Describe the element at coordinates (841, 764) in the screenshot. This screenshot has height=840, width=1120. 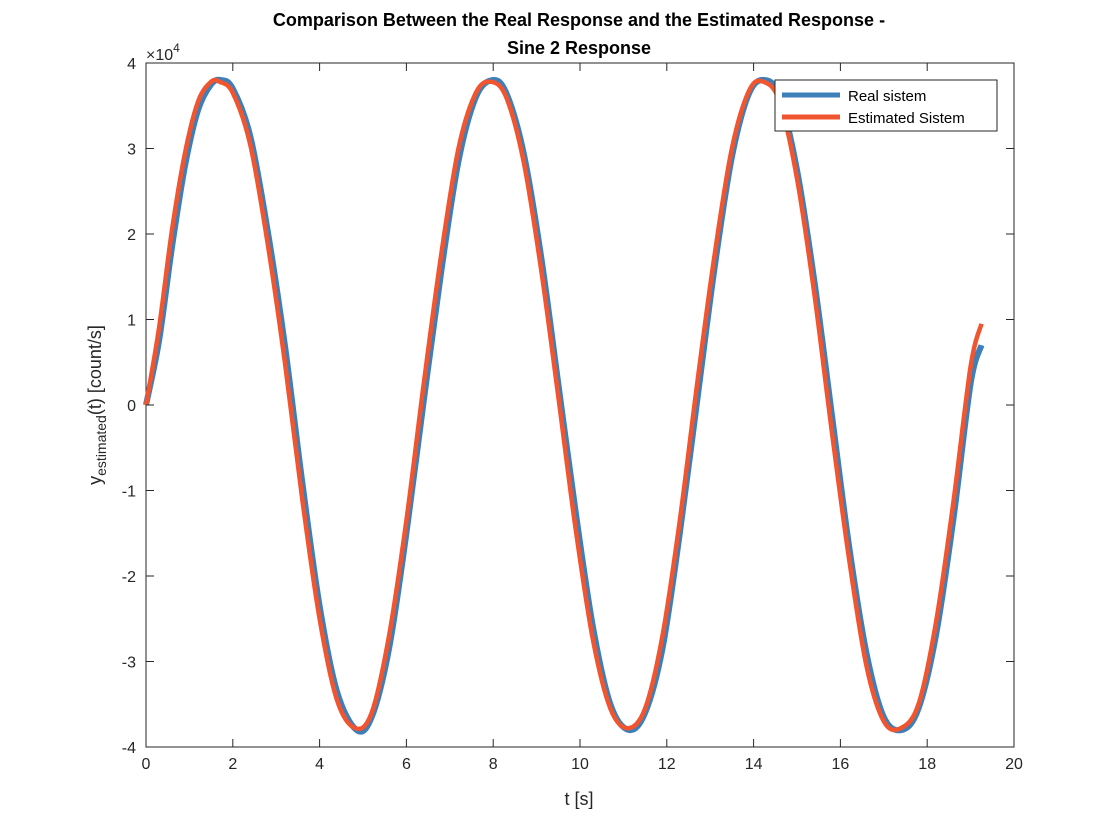
I see `x-tick-label: 16` at that location.